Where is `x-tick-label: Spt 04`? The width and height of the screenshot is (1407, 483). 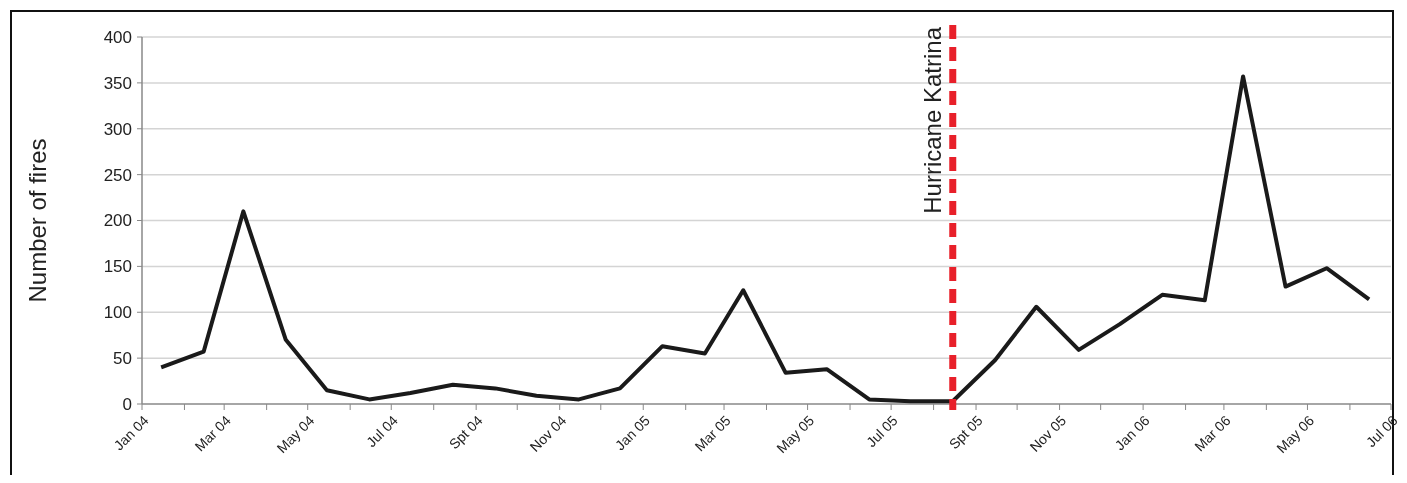
x-tick-label: Spt 04 is located at coordinates (465, 432).